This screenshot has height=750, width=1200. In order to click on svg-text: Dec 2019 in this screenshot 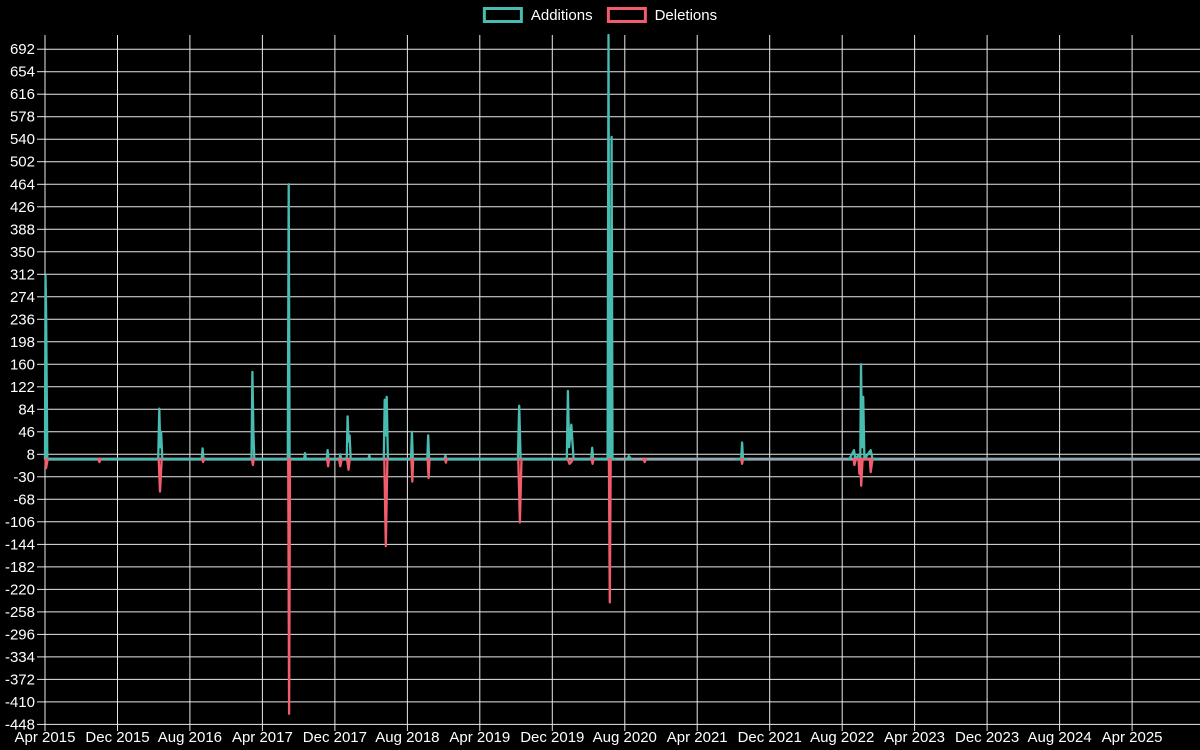, I will do `click(552, 737)`.